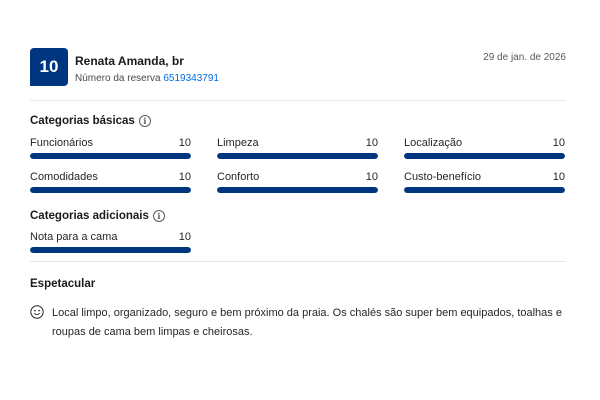 Image resolution: width=600 pixels, height=400 pixels. What do you see at coordinates (61, 143) in the screenshot?
I see `category-label: Funcionários` at bounding box center [61, 143].